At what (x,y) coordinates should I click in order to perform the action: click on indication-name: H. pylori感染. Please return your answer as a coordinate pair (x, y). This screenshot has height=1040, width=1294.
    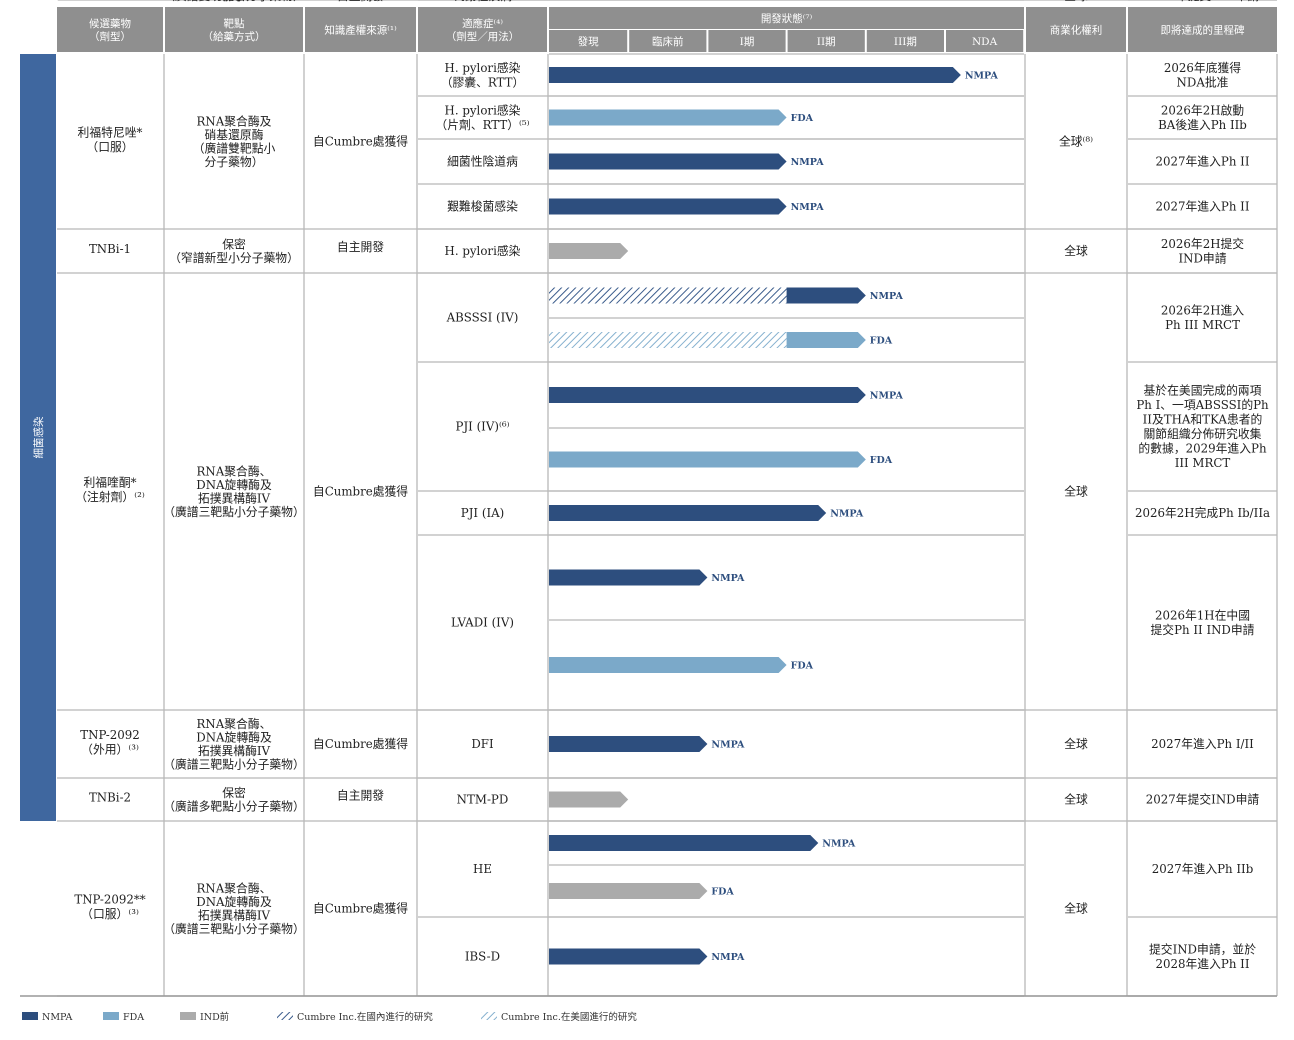
    Looking at the image, I should click on (483, 251).